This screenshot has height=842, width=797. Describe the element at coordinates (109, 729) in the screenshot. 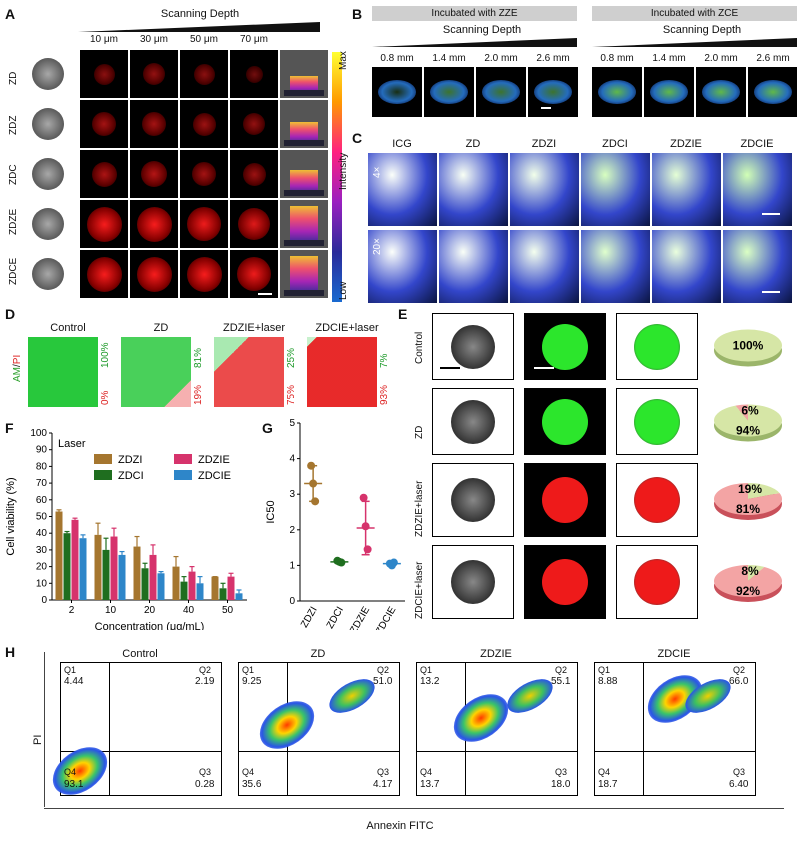

I see `quadrant-vertical-gate` at that location.